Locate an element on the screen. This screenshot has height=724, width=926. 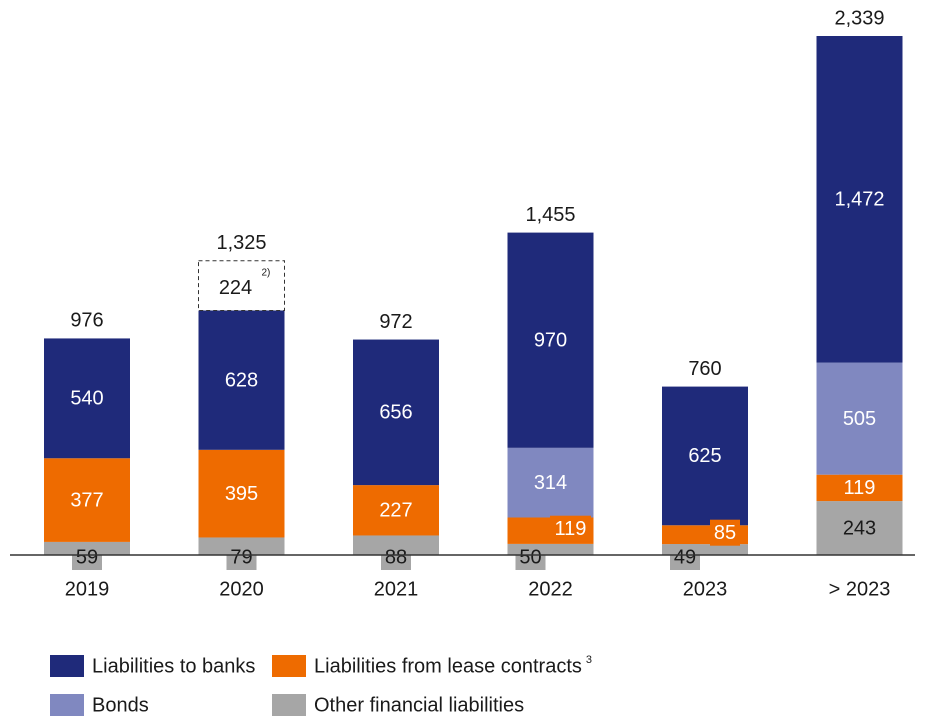
value-label: 395 is located at coordinates (241, 494).